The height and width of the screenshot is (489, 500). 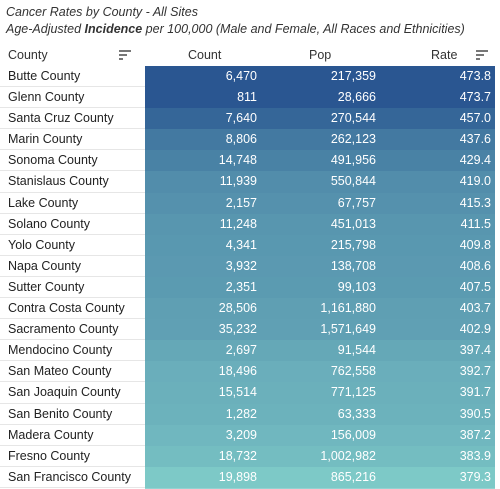 I want to click on heat-cell: 2,157 67,757 415.3, so click(x=320, y=203).